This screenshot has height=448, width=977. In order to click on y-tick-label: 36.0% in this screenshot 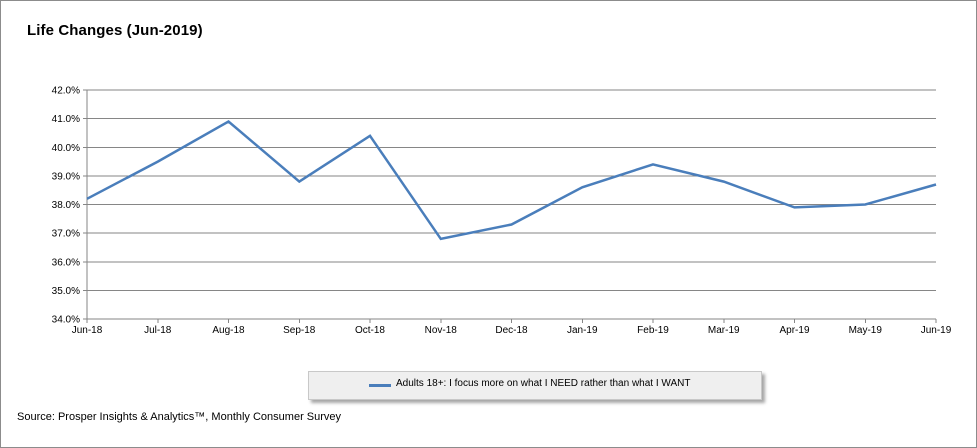, I will do `click(66, 262)`.